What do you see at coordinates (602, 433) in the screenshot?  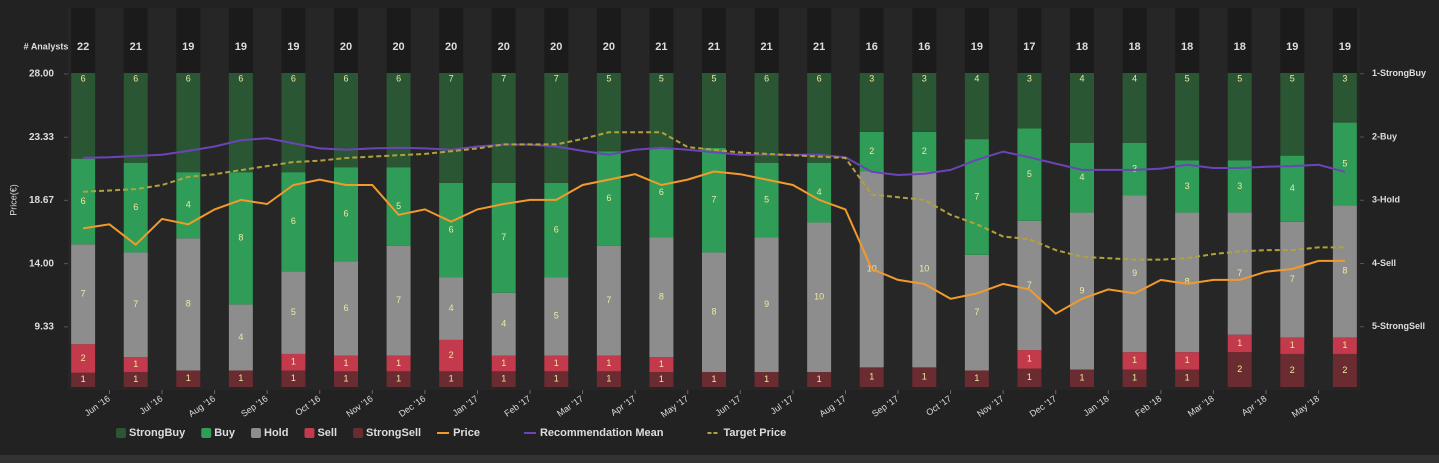 I see `legend-label: Recommendation Mean` at bounding box center [602, 433].